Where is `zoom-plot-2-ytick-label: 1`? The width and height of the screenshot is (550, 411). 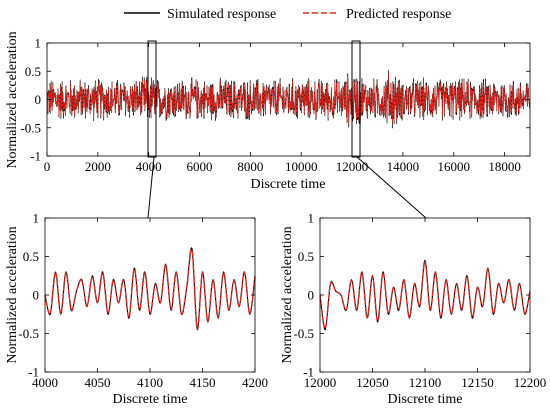 zoom-plot-2-ytick-label: 1 is located at coordinates (311, 218).